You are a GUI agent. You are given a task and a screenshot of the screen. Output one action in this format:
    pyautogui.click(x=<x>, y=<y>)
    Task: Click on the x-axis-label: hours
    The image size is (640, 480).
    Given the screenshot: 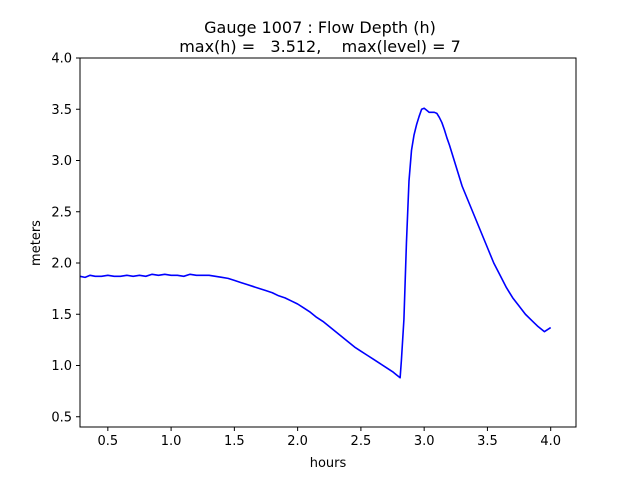 What is the action you would take?
    pyautogui.click(x=328, y=463)
    